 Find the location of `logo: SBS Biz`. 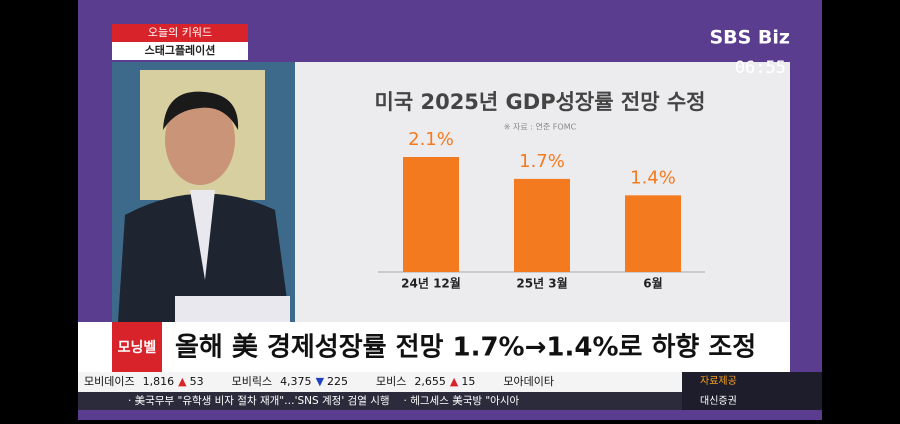

logo: SBS Biz is located at coordinates (749, 38).